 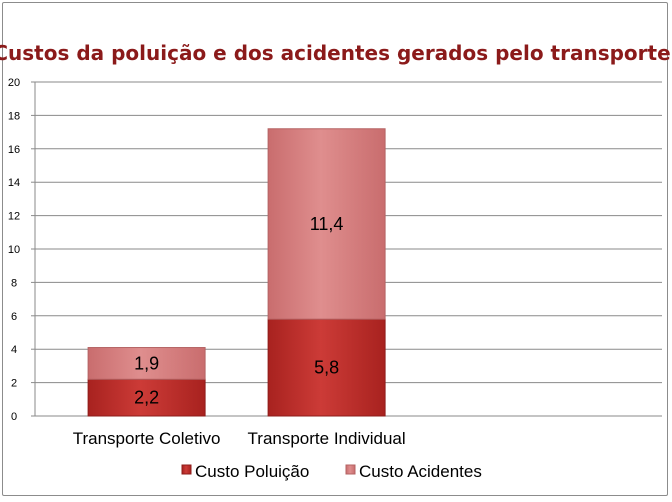 What do you see at coordinates (238, 311) in the screenshot?
I see `data-labels: 2,2 1,9 5,8 11,4` at bounding box center [238, 311].